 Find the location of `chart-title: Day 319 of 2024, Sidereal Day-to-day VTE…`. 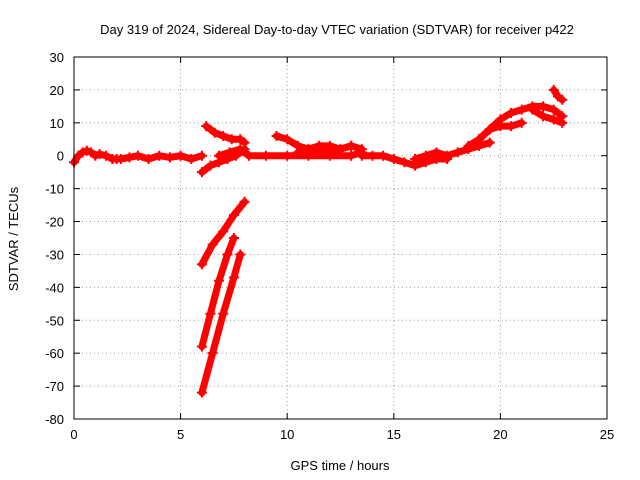

chart-title: Day 319 of 2024, Sidereal Day-to-day VTE… is located at coordinates (337, 29).